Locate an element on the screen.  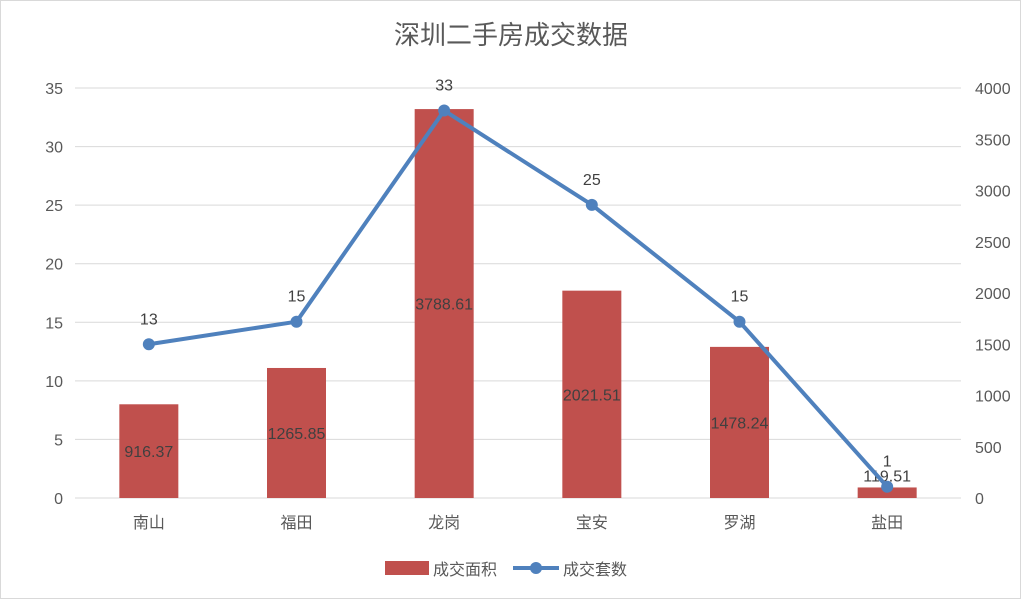
bar-data-label: 3788.61 is located at coordinates (444, 305).